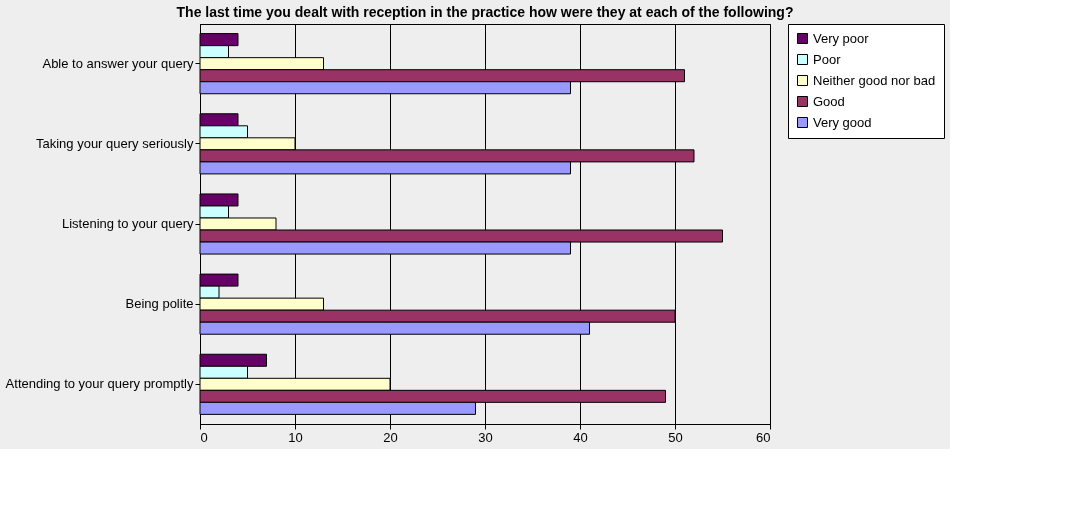  What do you see at coordinates (118, 63) in the screenshot?
I see `y-tick-label: Able to answer your query` at bounding box center [118, 63].